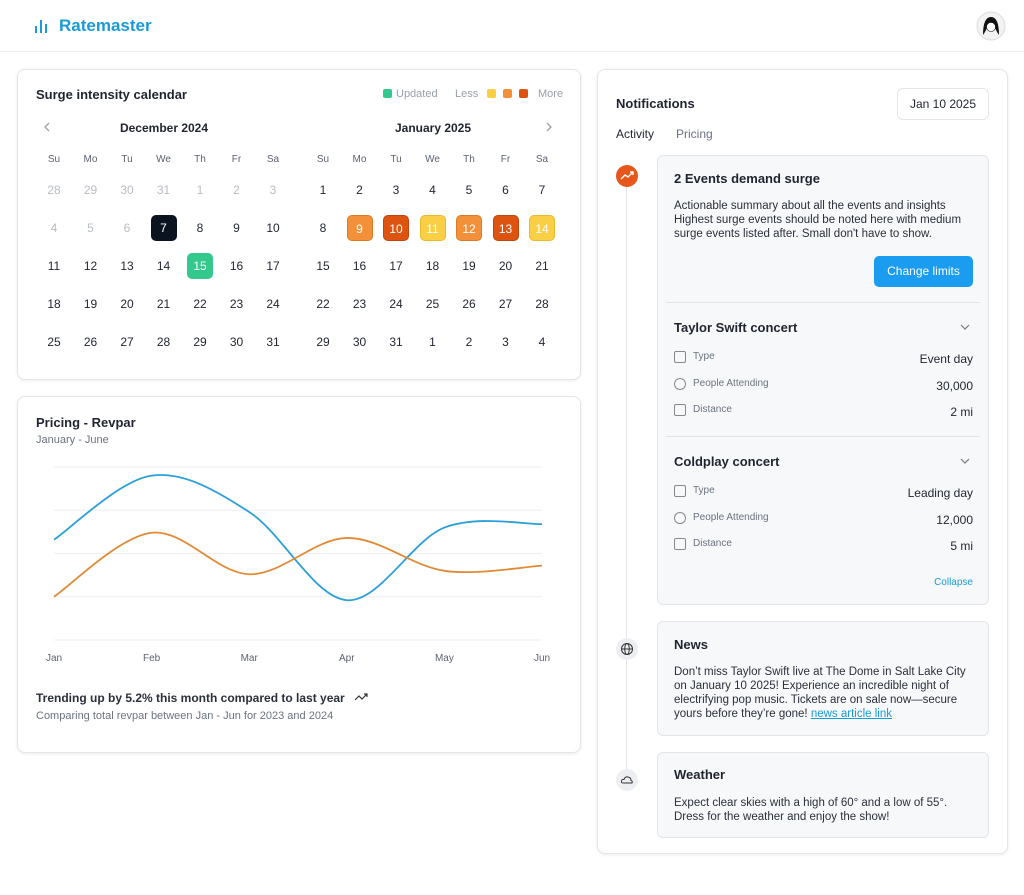  Describe the element at coordinates (991, 26) in the screenshot. I see `avatar` at that location.